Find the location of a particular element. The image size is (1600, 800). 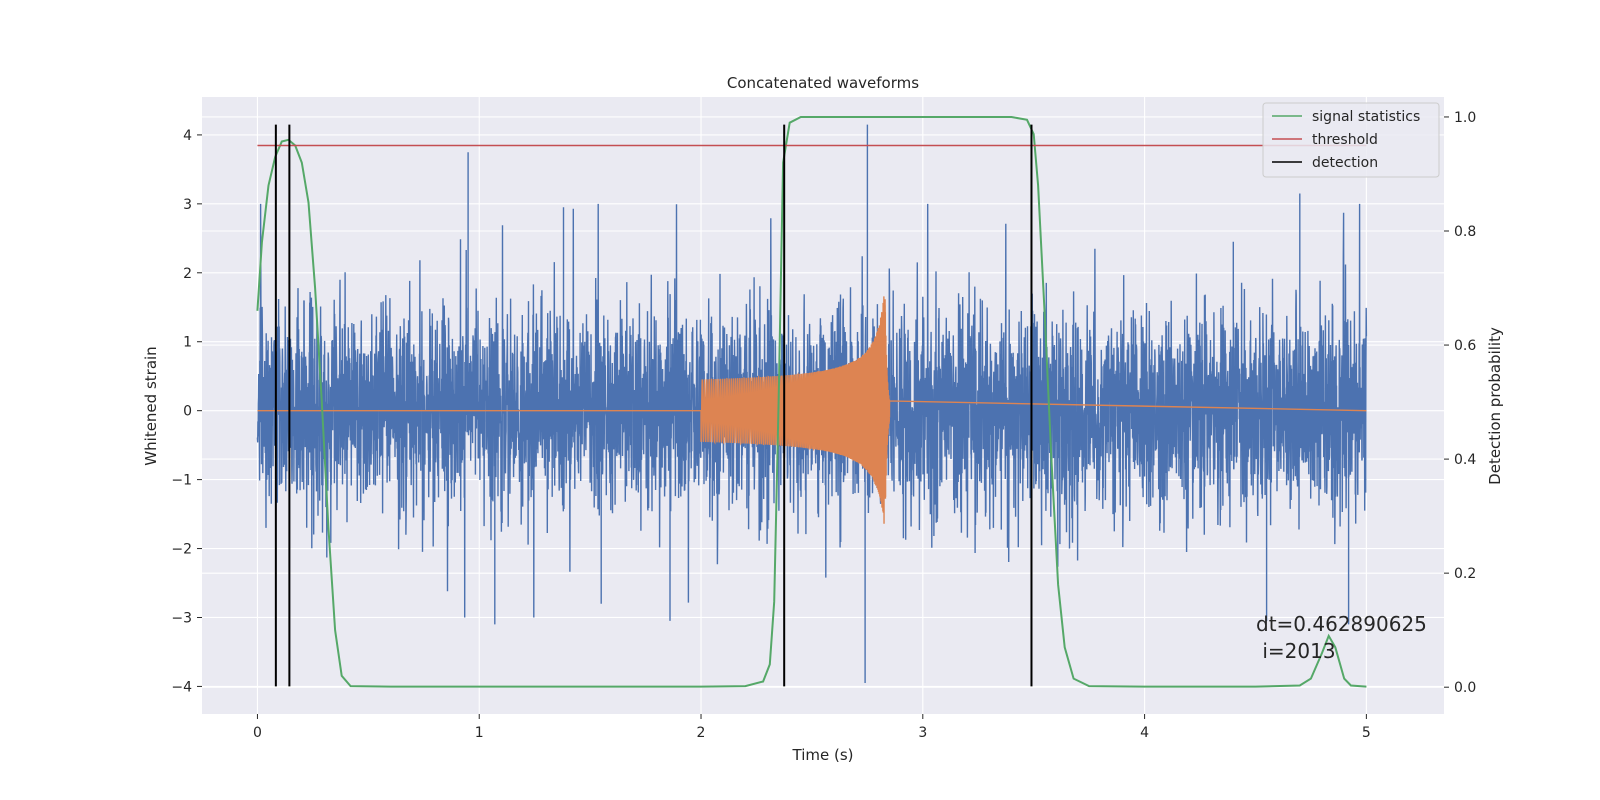

legend: signal statistics threshold detection is located at coordinates (1351, 140).